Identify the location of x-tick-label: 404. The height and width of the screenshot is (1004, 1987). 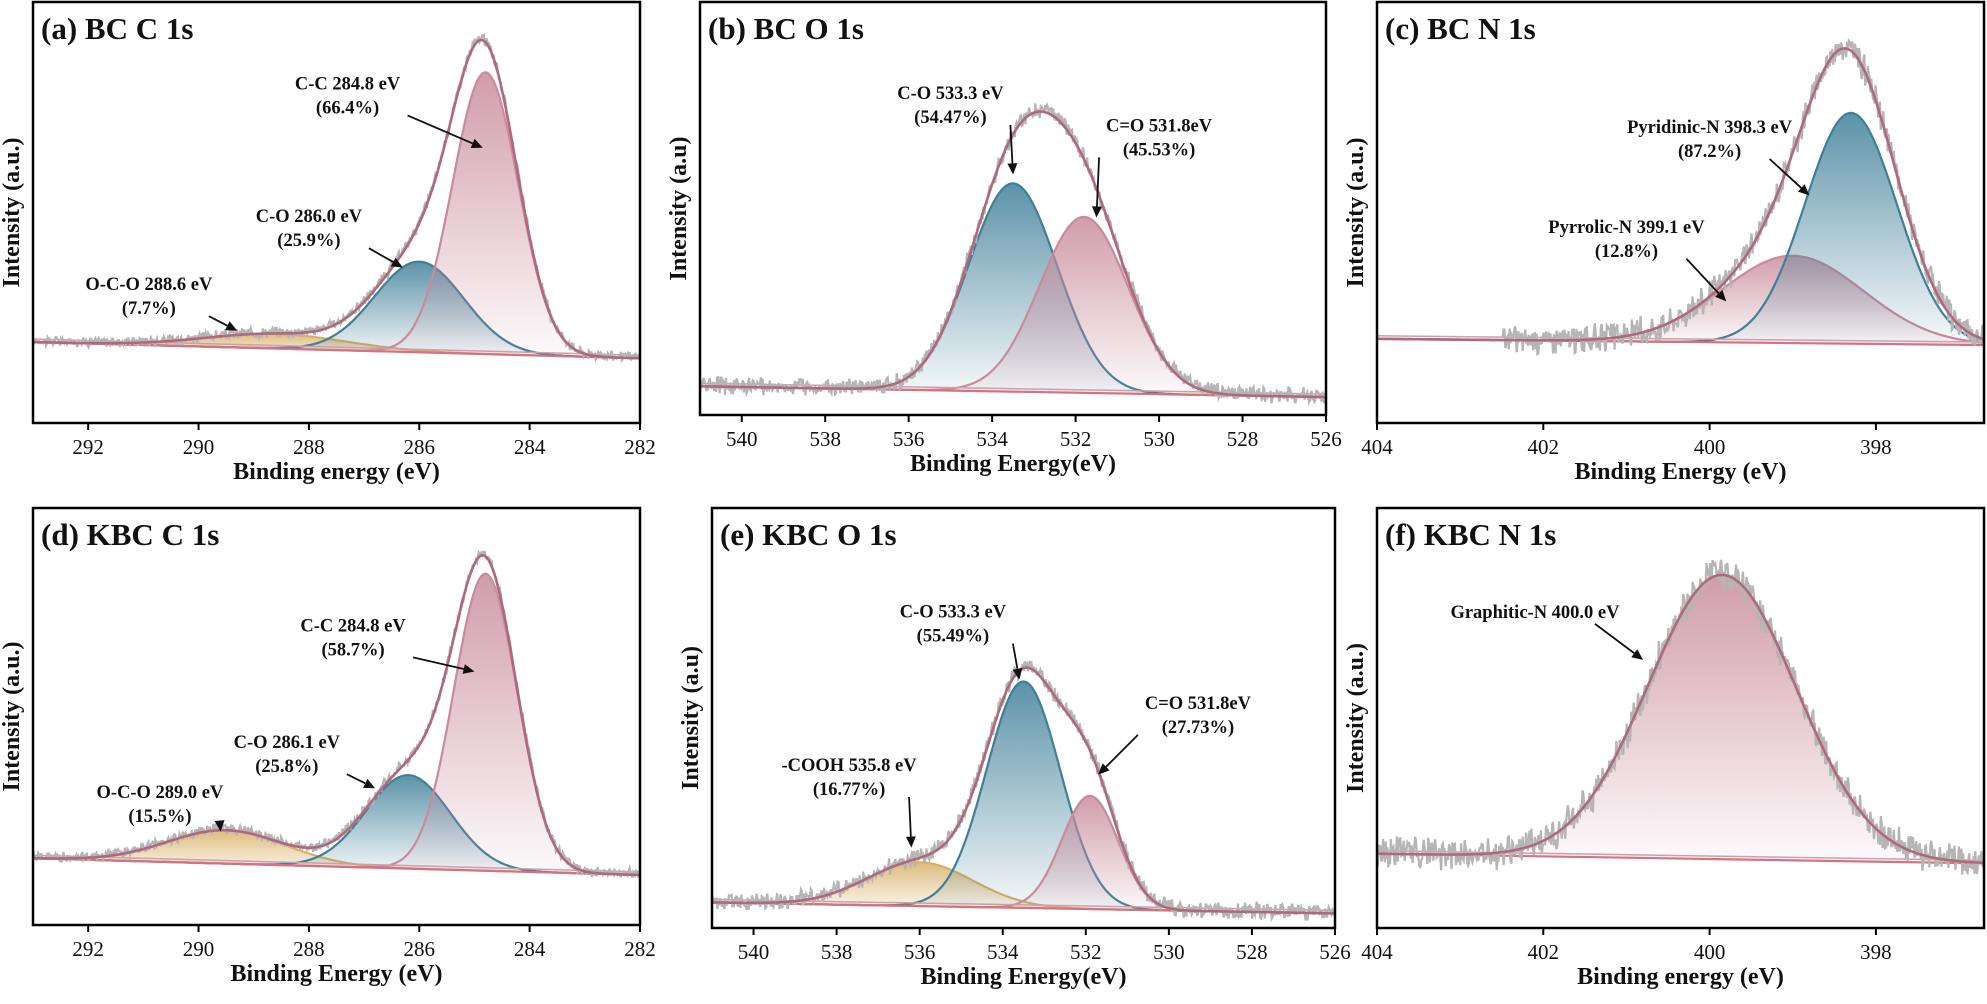
(1377, 952).